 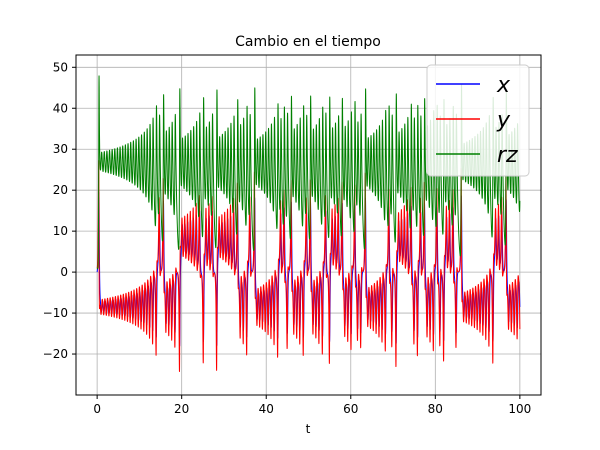 What do you see at coordinates (519, 409) in the screenshot?
I see `x-tick-label: 100` at bounding box center [519, 409].